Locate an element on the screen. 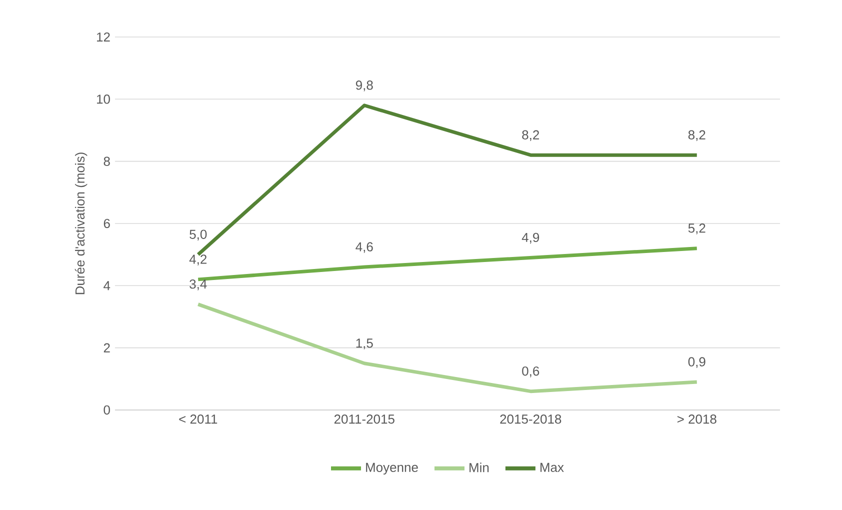  data-label: 9,8 is located at coordinates (364, 86).